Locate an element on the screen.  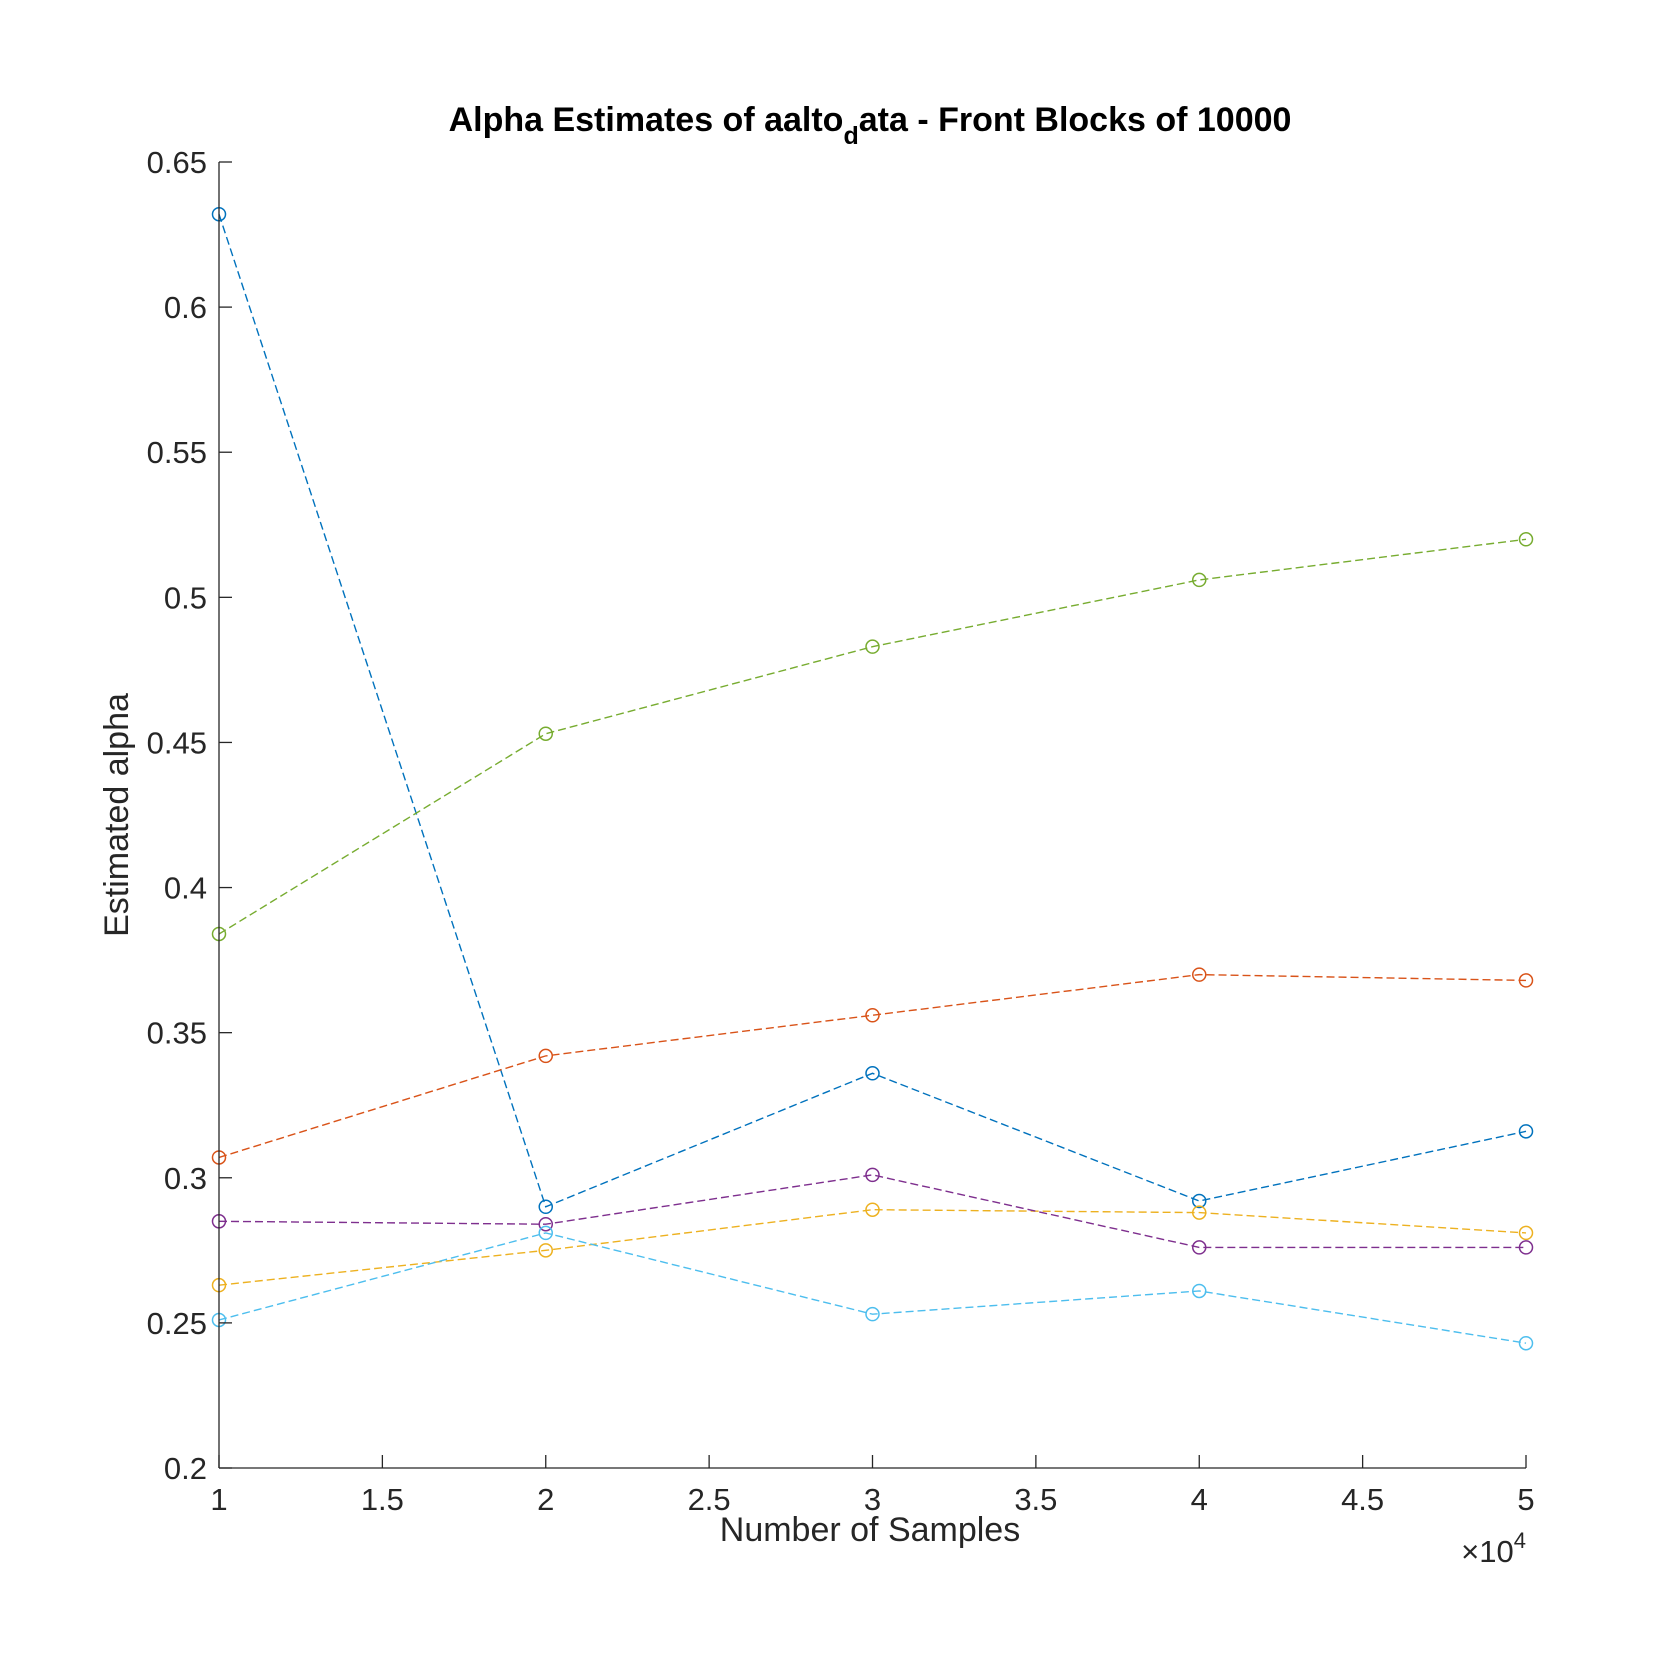
x-axis-label: Number of Samples is located at coordinates (870, 1530).